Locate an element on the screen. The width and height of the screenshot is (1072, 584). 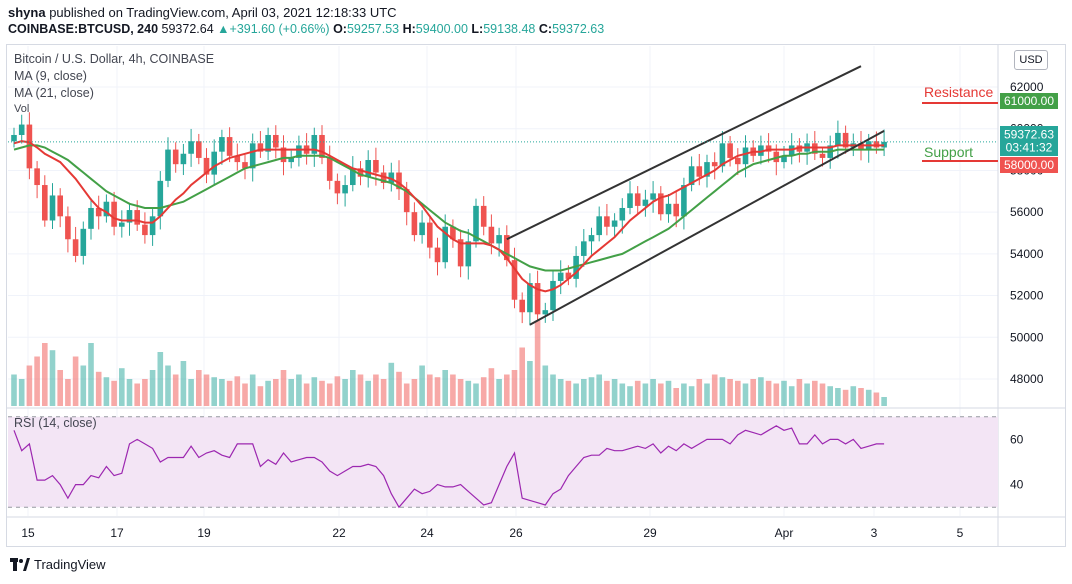
time-tick-label: 15 is located at coordinates (28, 533).